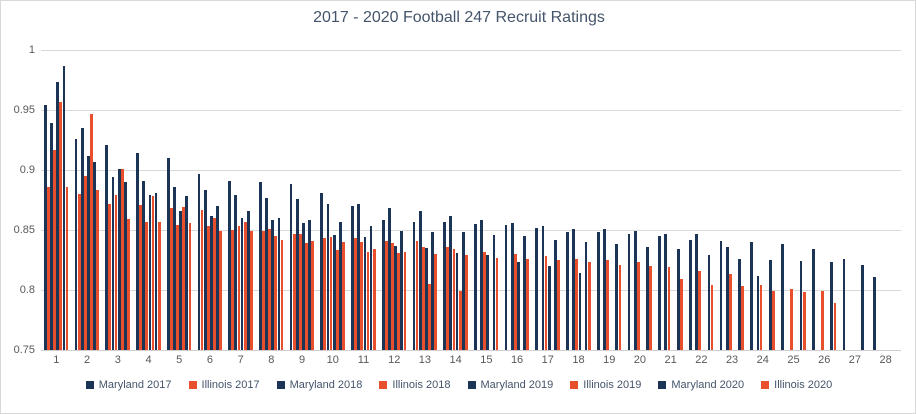 The width and height of the screenshot is (916, 414). What do you see at coordinates (421, 385) in the screenshot?
I see `legend-label: Illinois 2018` at bounding box center [421, 385].